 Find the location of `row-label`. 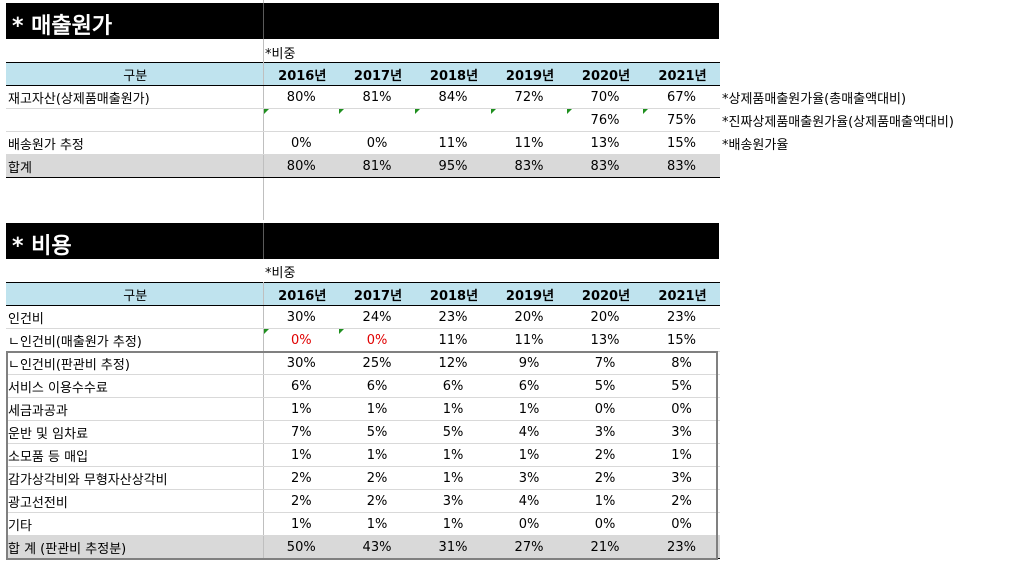

row-label is located at coordinates (135, 120).